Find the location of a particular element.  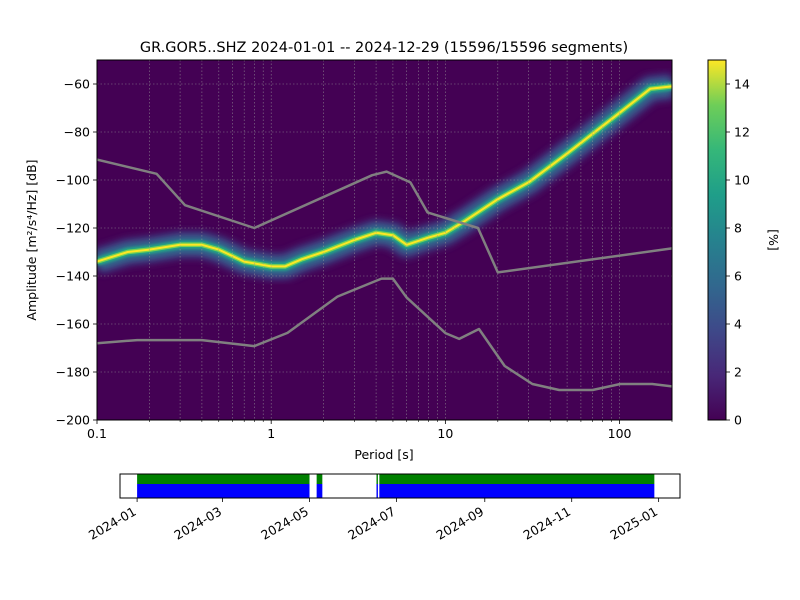

colorbar-fill is located at coordinates (717, 240).